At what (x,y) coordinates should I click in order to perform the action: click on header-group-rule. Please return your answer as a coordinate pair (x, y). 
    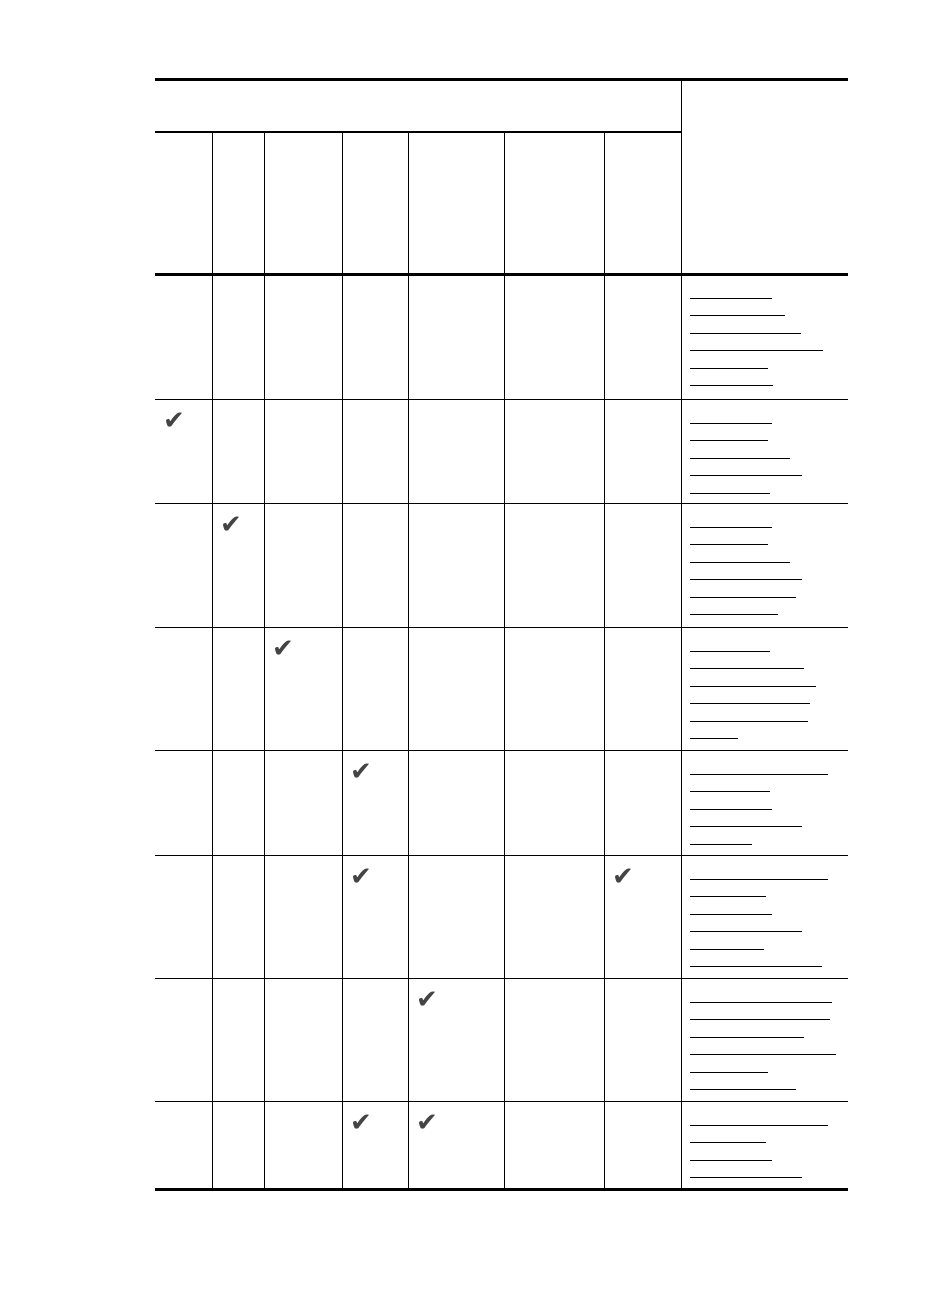
    Looking at the image, I should click on (418, 132).